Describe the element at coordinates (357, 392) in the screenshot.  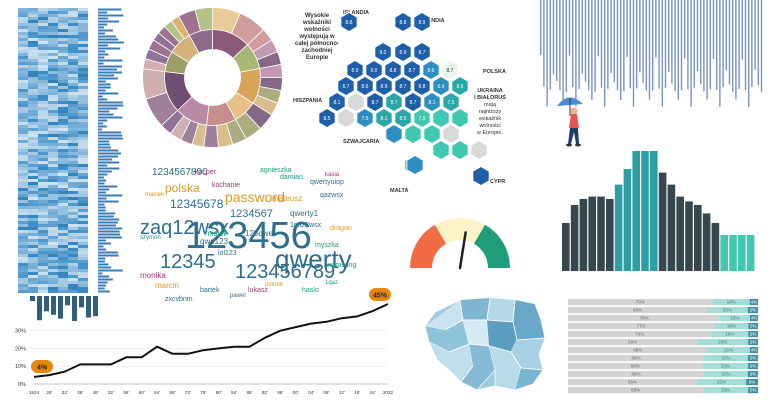
I see `line-chart-x-tick: 16'` at that location.